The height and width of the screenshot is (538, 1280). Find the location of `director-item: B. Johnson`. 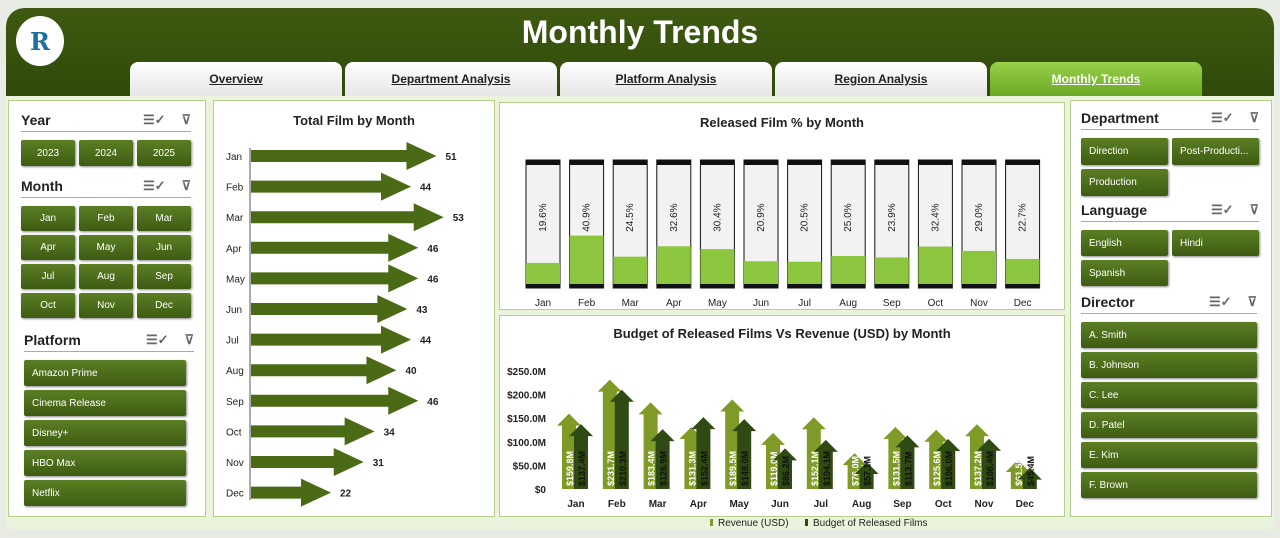

director-item: B. Johnson is located at coordinates (1169, 365).